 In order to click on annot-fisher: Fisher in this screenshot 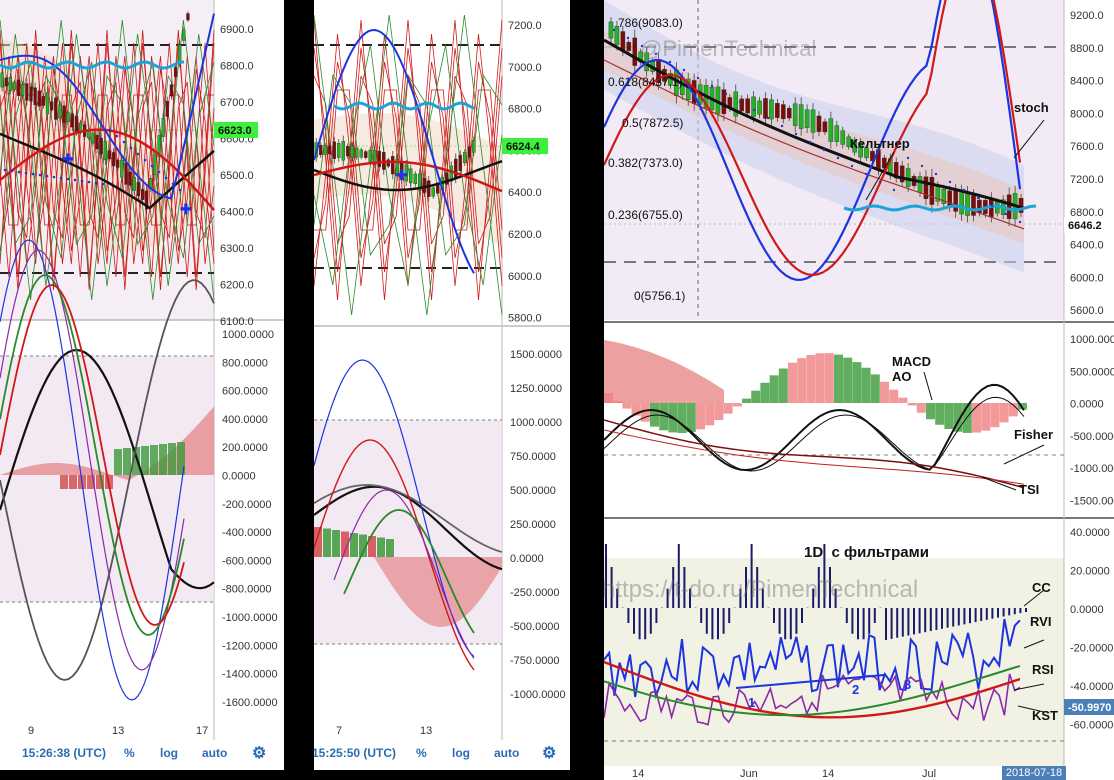, I will do `click(1034, 434)`.